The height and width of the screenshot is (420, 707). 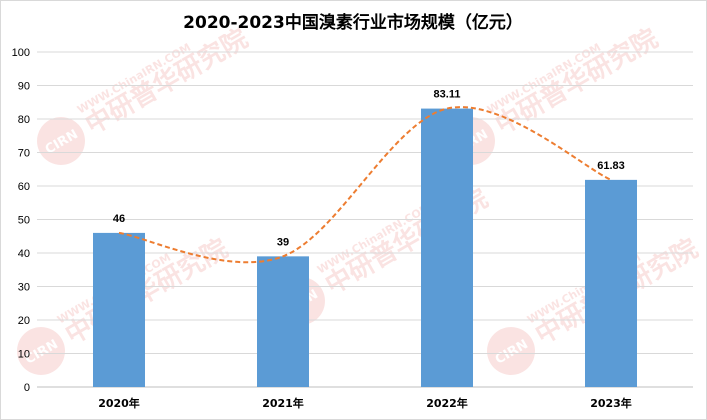 I want to click on y-tick-label: 90, so click(x=24, y=87).